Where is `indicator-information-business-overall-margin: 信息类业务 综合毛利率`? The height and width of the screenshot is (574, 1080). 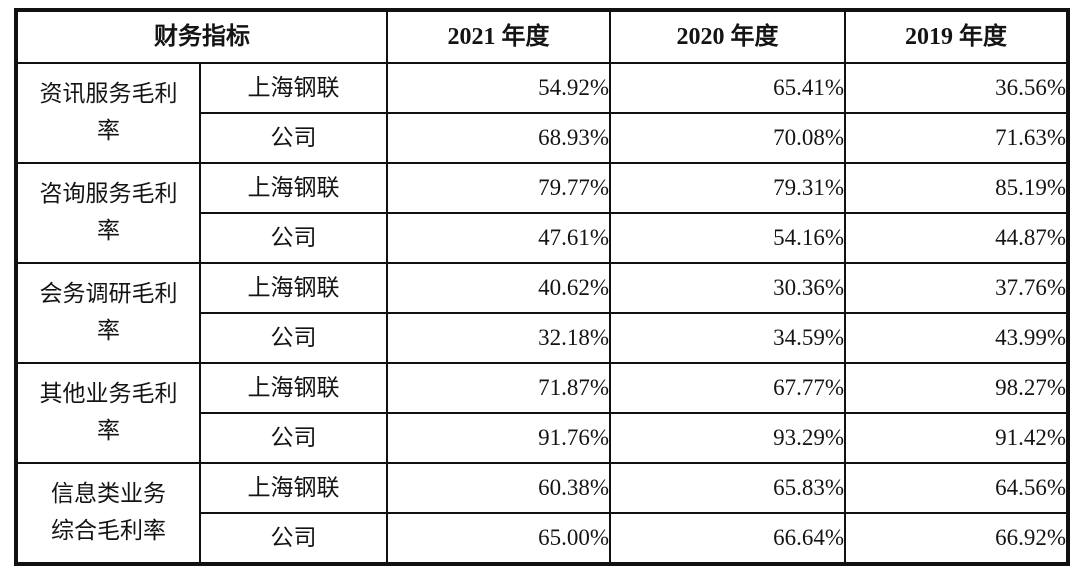 indicator-information-business-overall-margin: 信息类业务 综合毛利率 is located at coordinates (108, 513).